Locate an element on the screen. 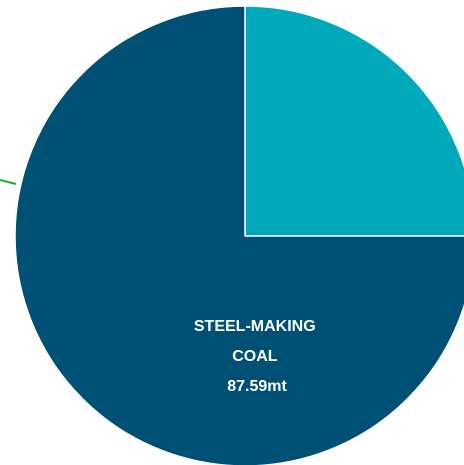 The image size is (464, 465). slice-label-line-3: 87.59mt is located at coordinates (257, 386).